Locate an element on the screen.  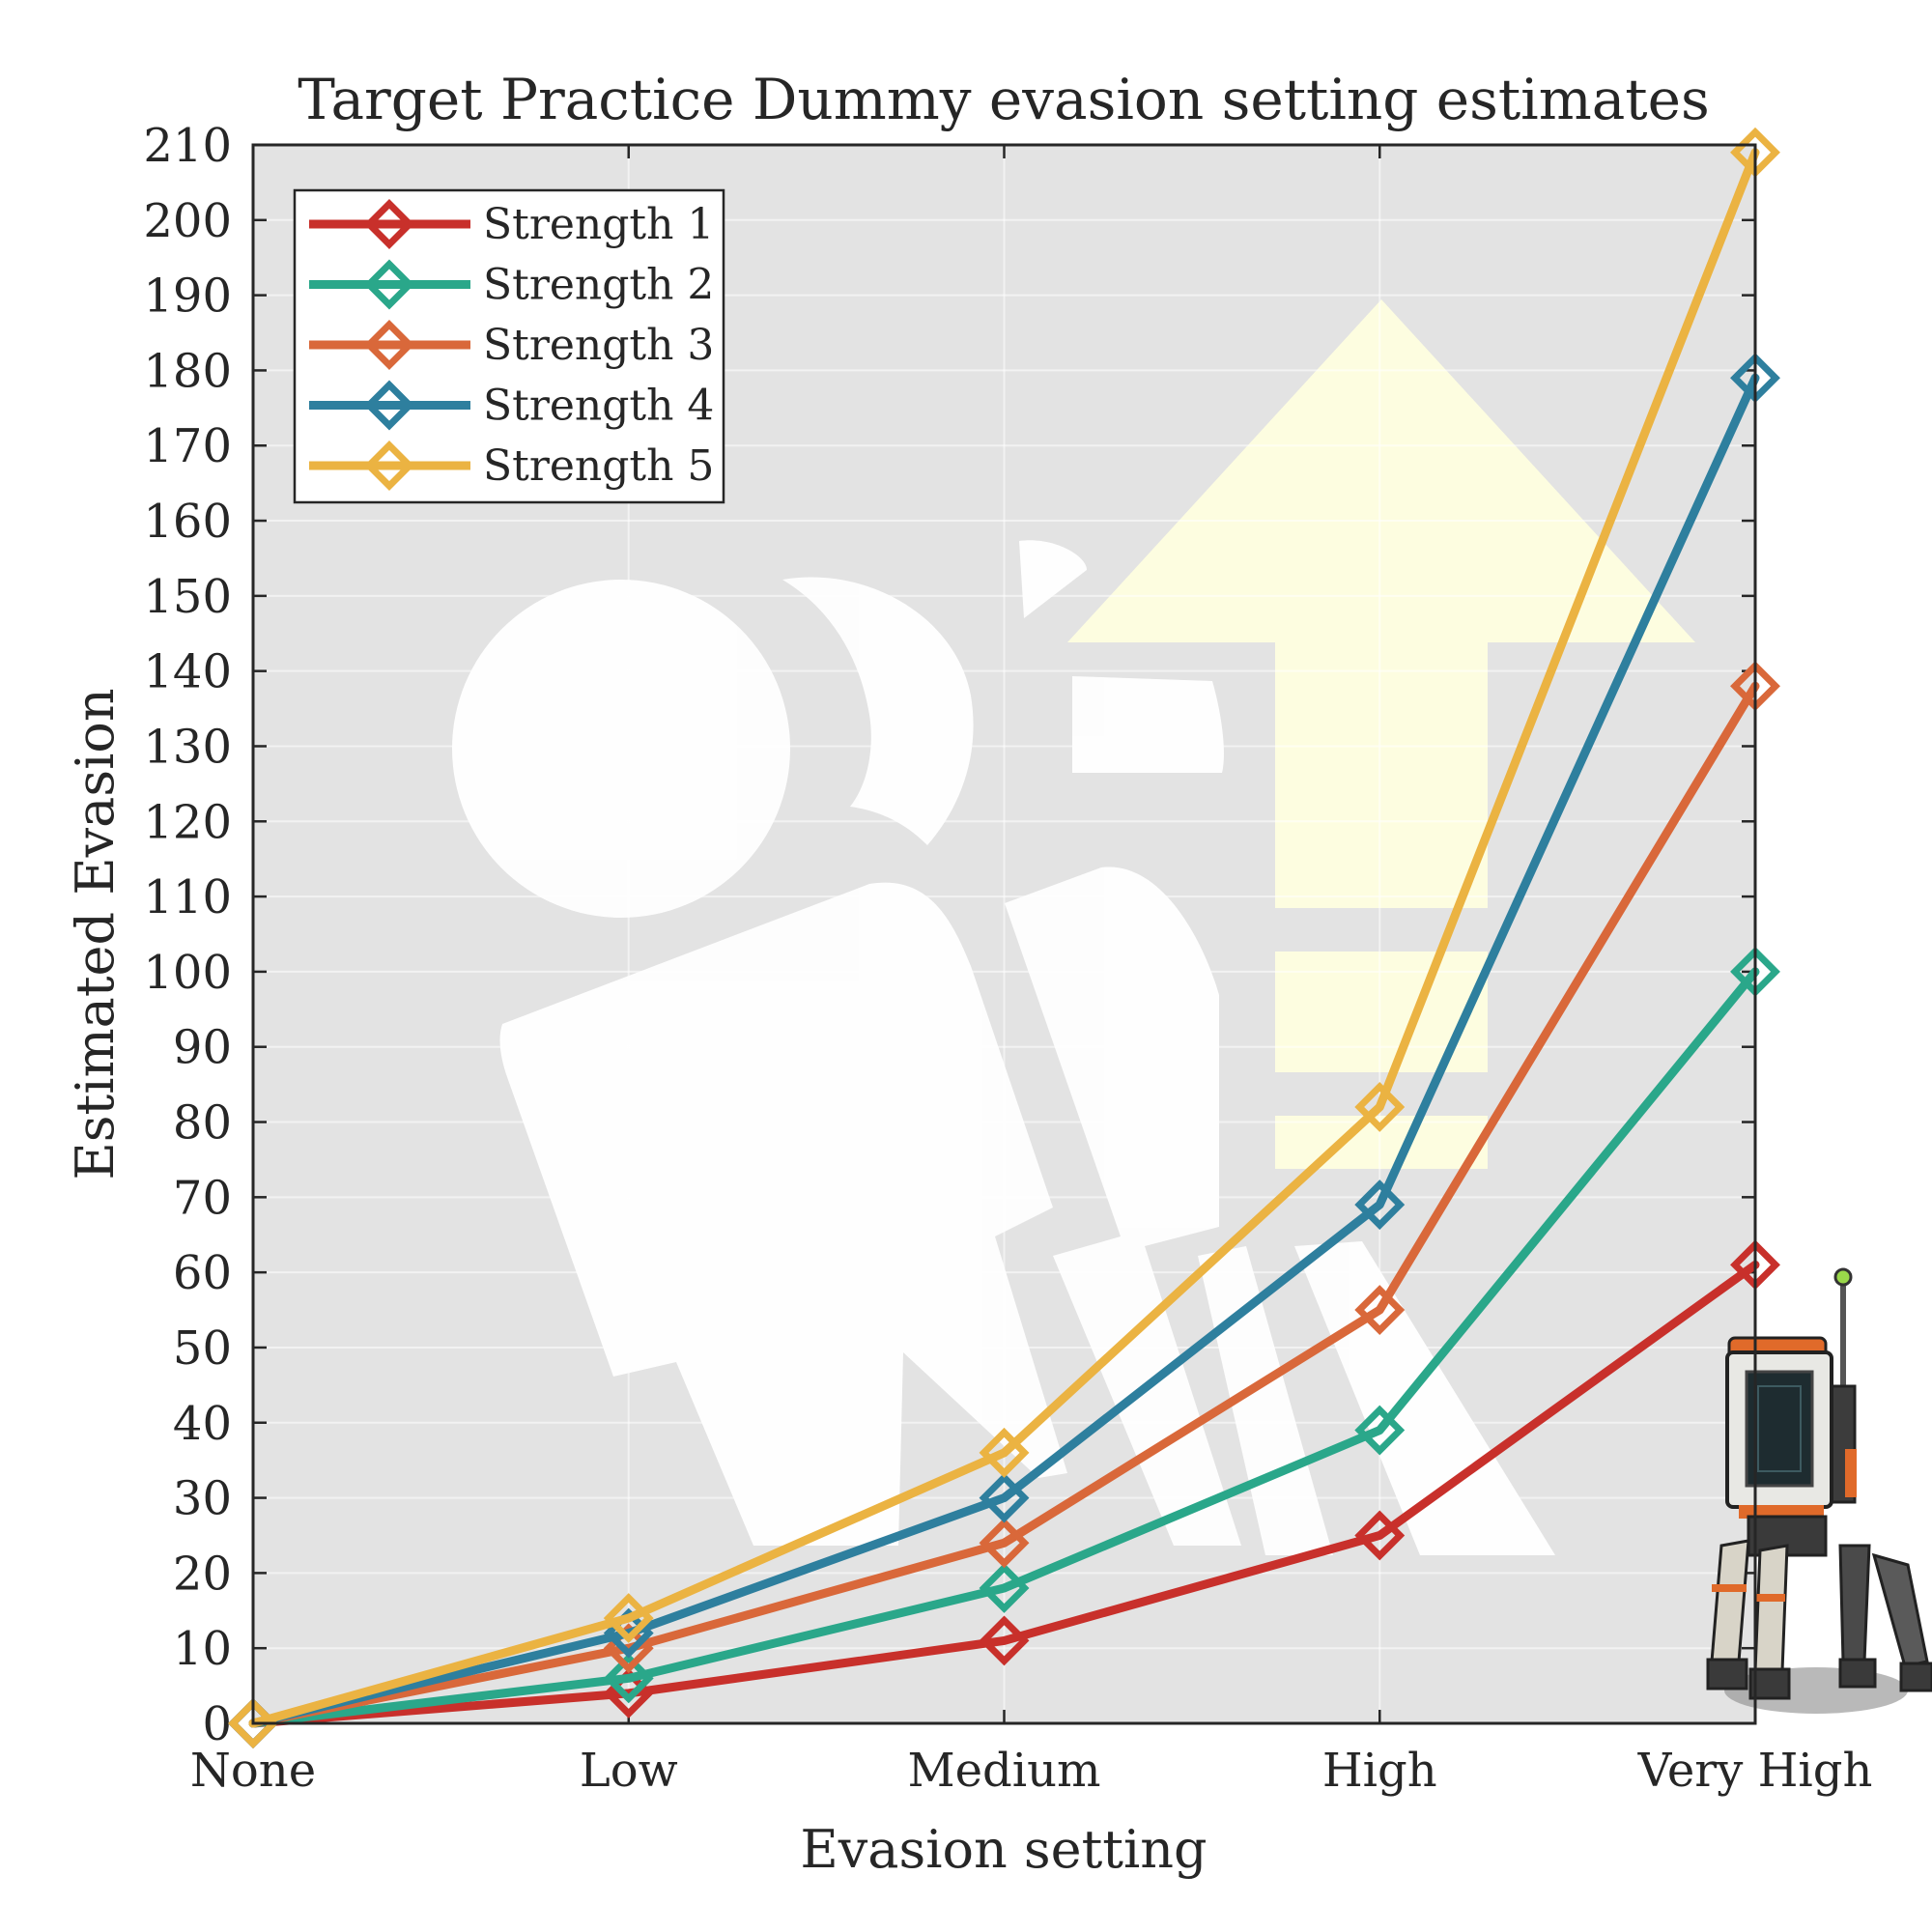
y-tick-label: 100 is located at coordinates (187, 973).